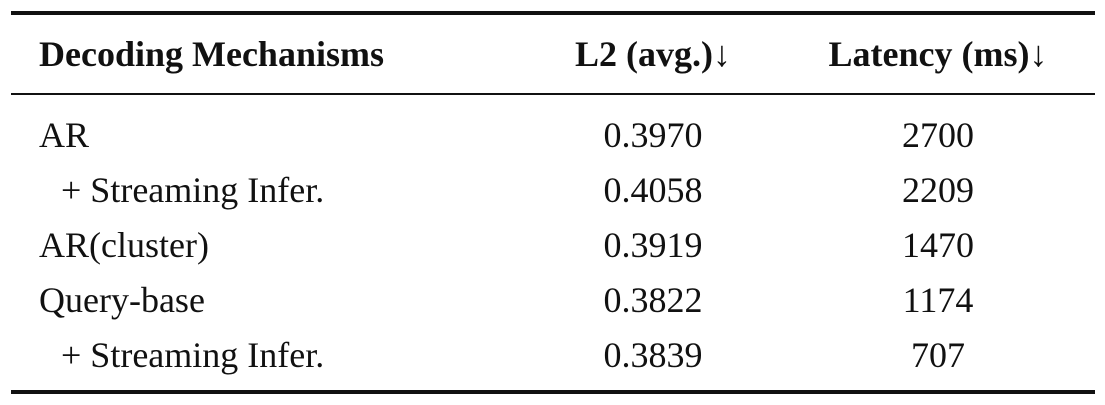 The image size is (1105, 405). I want to click on header-latency: Latency (ms)↓, so click(938, 54).